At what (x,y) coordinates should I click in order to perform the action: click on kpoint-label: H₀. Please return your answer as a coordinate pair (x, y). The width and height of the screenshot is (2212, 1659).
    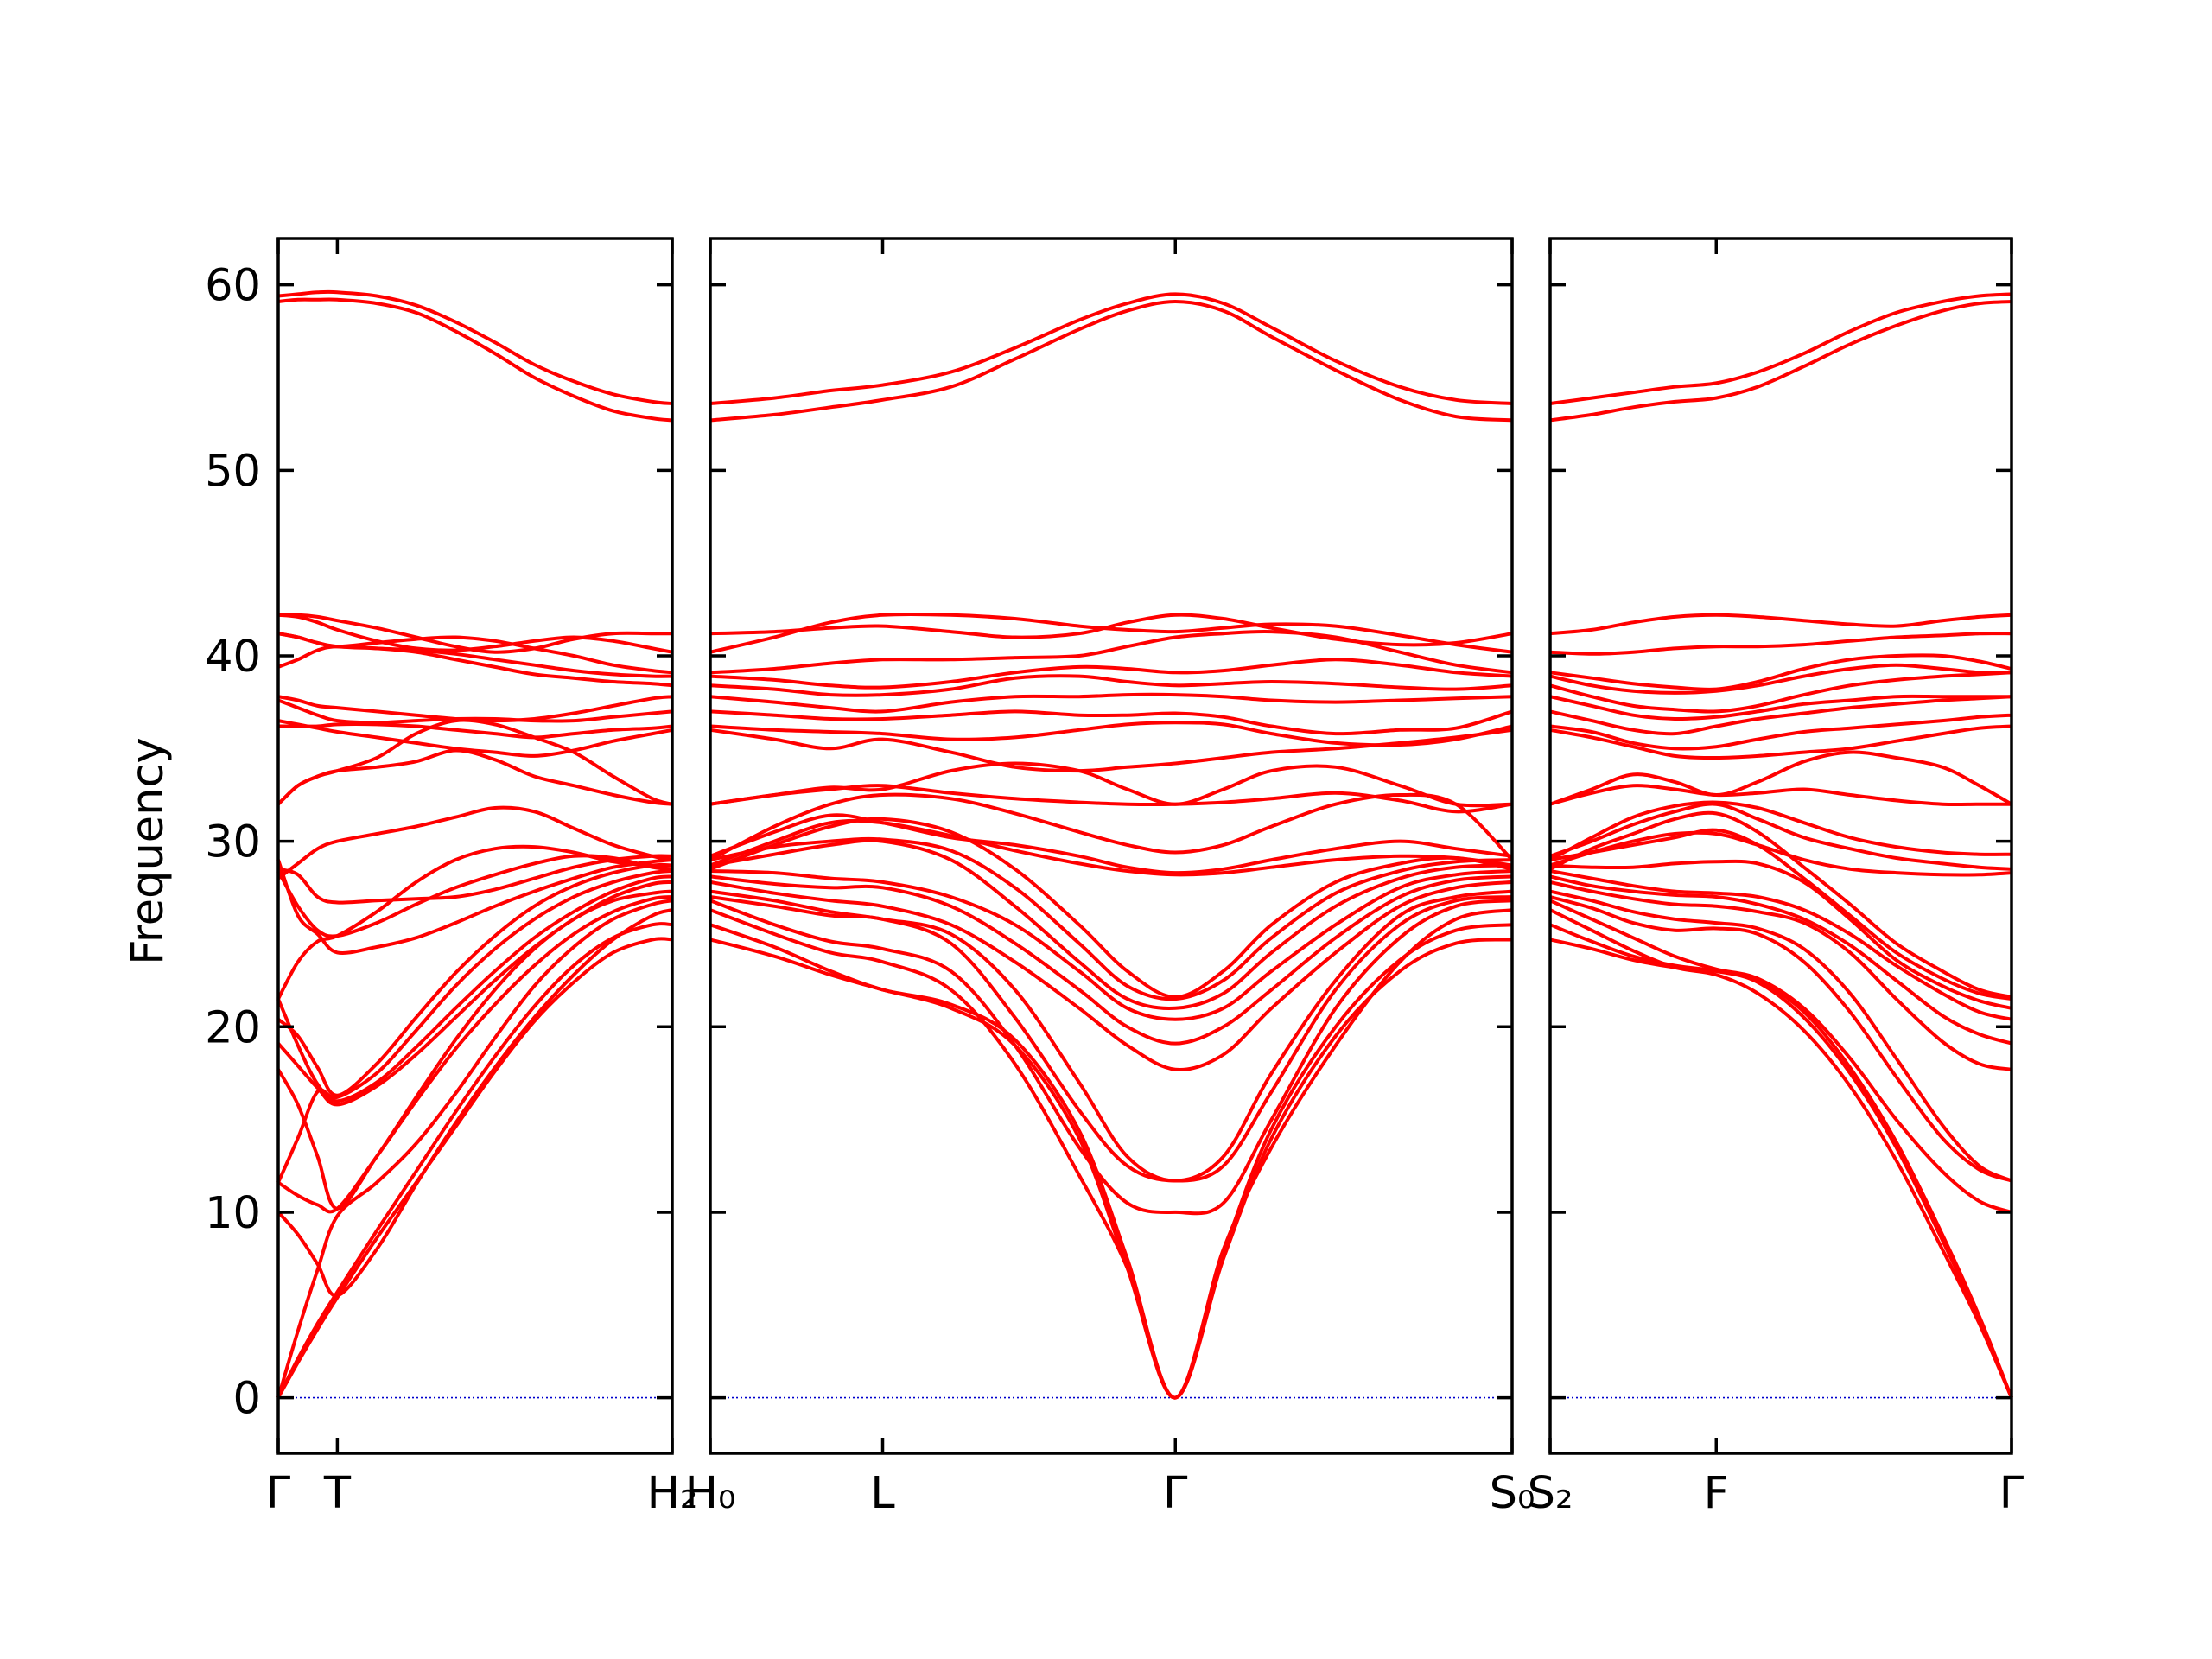
    Looking at the image, I should click on (710, 1493).